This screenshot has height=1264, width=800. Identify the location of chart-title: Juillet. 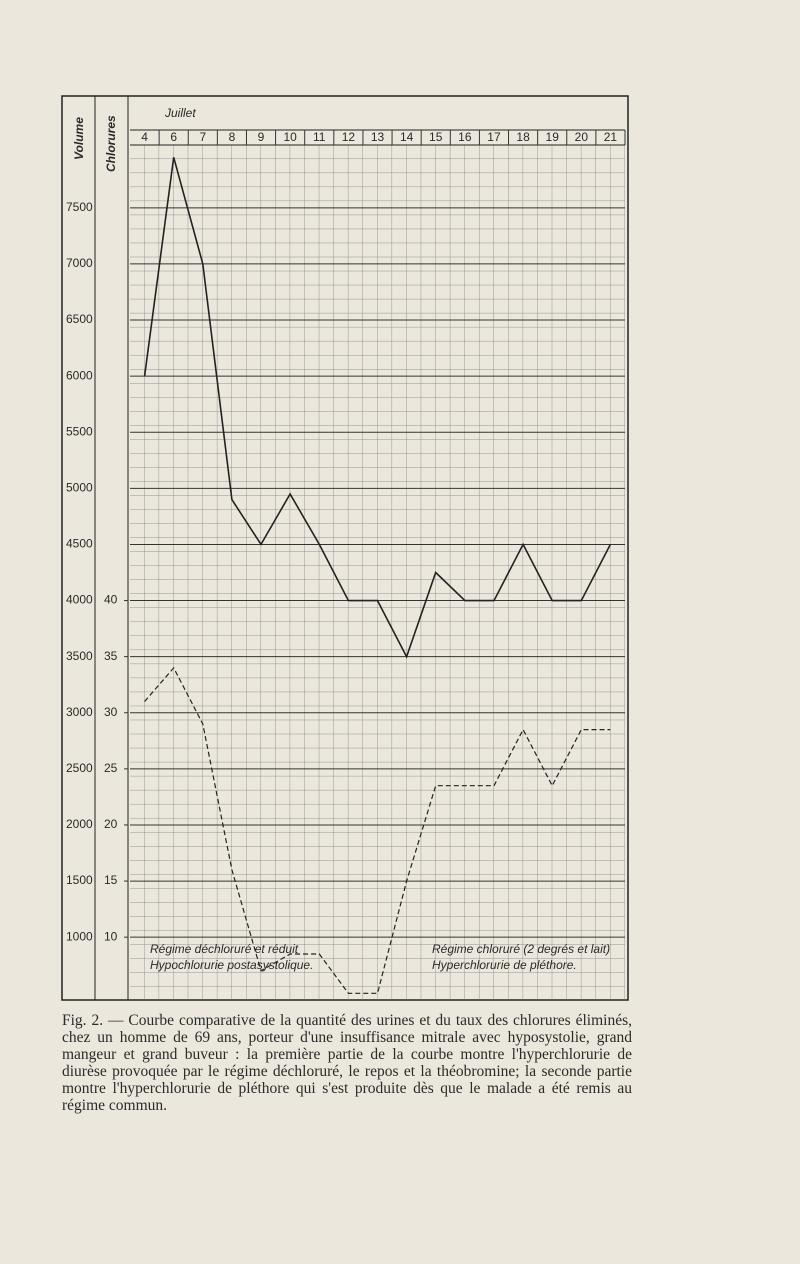
(180, 113).